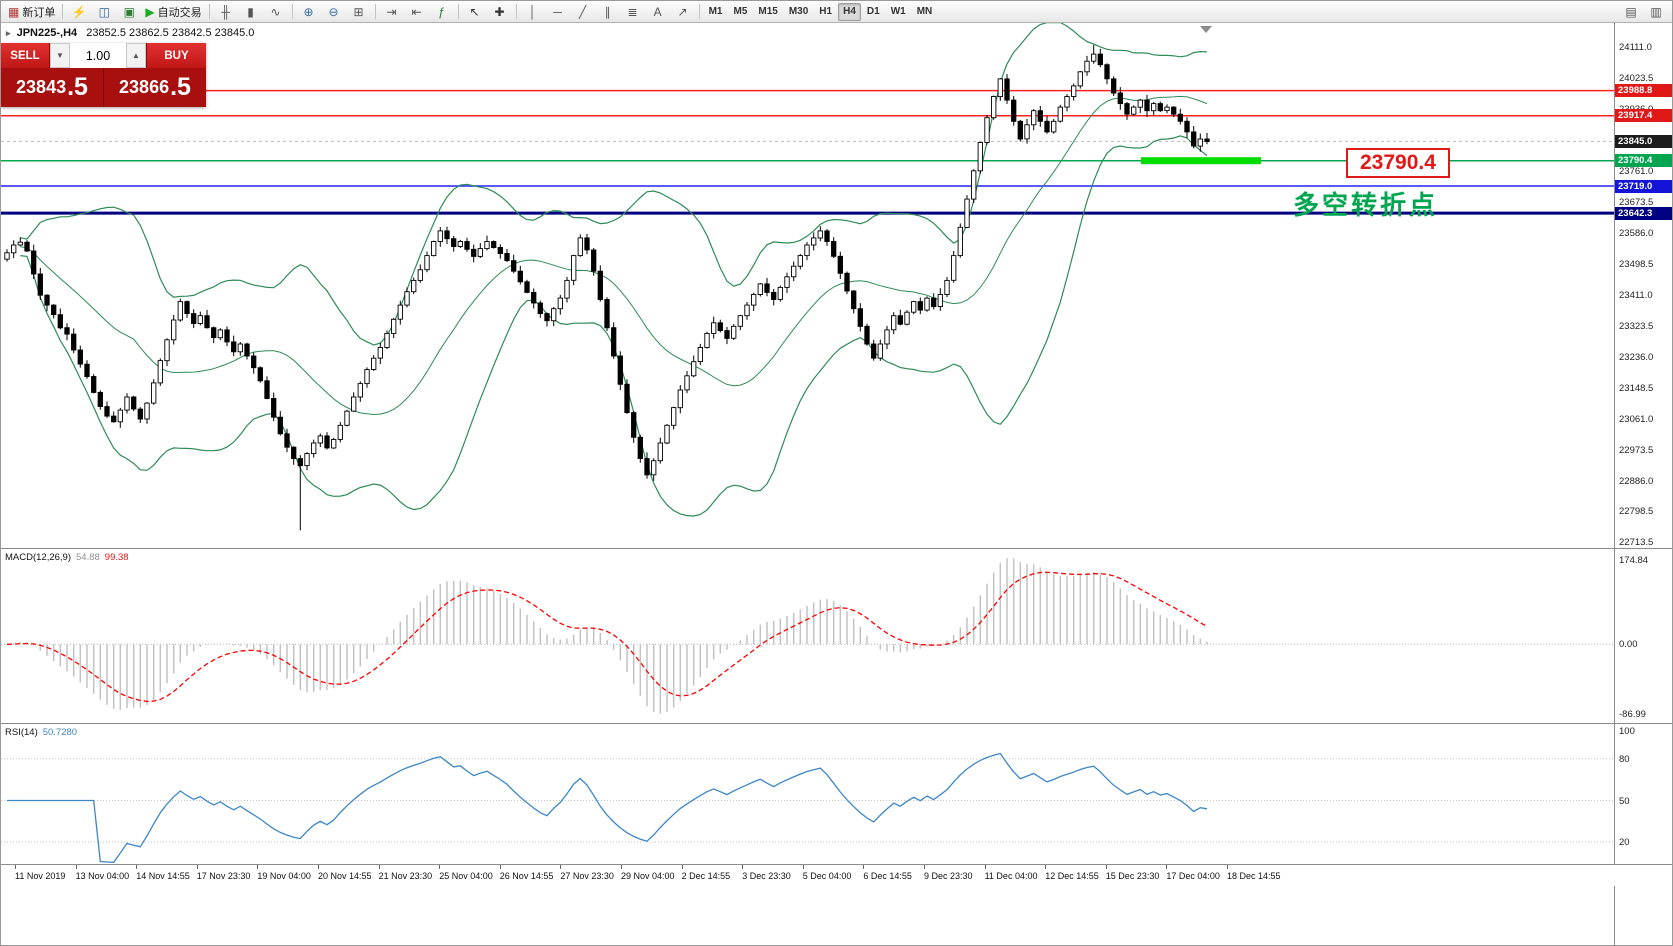  What do you see at coordinates (1636, 233) in the screenshot?
I see `price-tick: 23586.0` at bounding box center [1636, 233].